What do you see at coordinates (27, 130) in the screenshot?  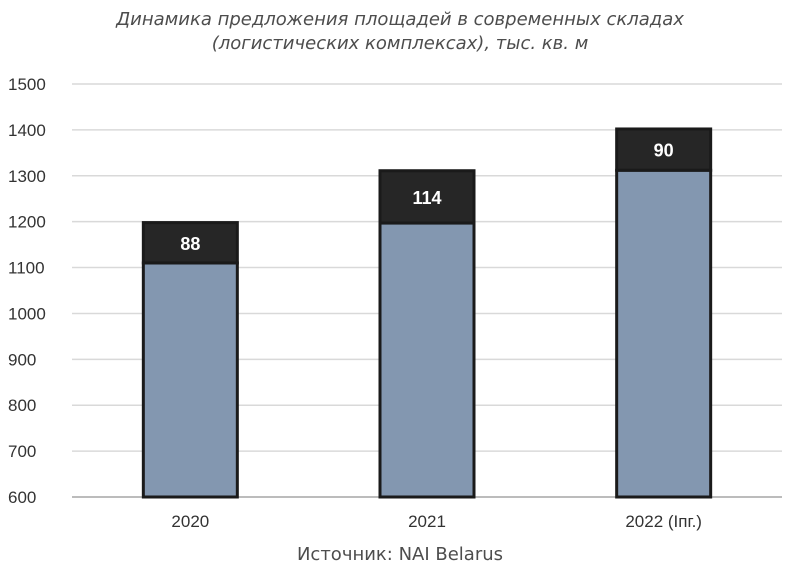 I see `y-tick-label: 1400` at bounding box center [27, 130].